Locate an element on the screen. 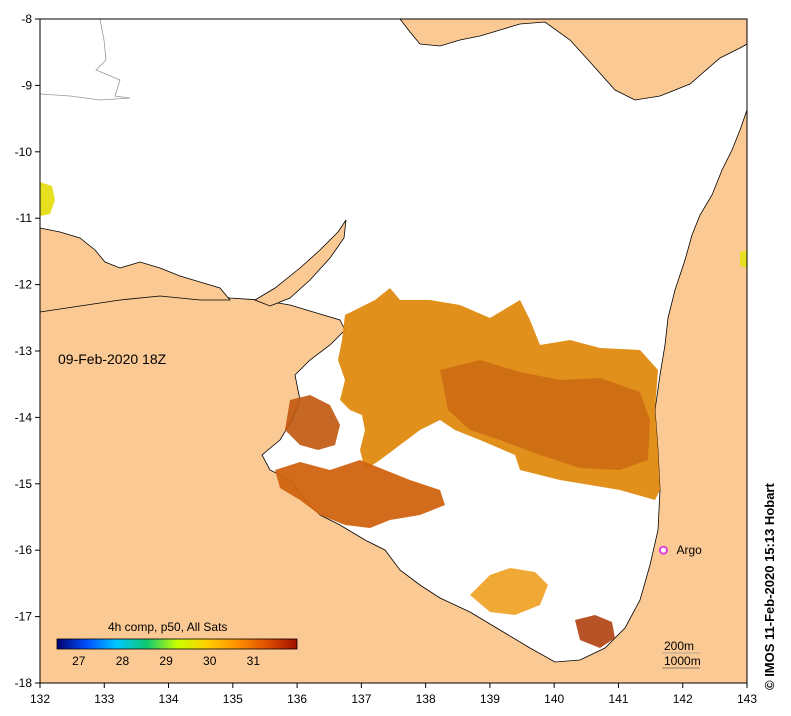 Image resolution: width=791 pixels, height=716 pixels. y-axis: -8 -9 -10 -11 -12 -13 -14 -15 -16 -17 -18 is located at coordinates (27, 351).